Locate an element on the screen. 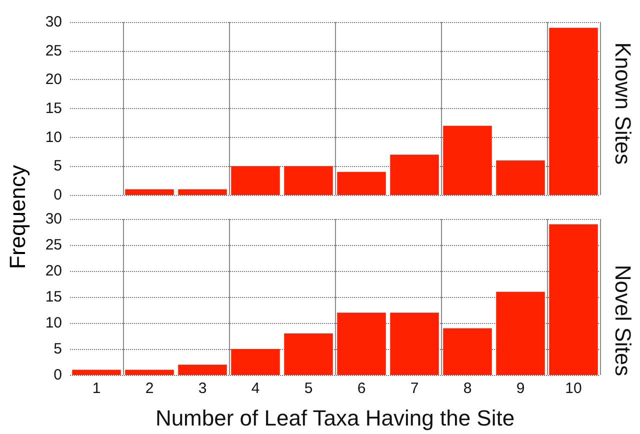  x-axis-title: Number of Leaf Taxa Having the Site is located at coordinates (335, 418).